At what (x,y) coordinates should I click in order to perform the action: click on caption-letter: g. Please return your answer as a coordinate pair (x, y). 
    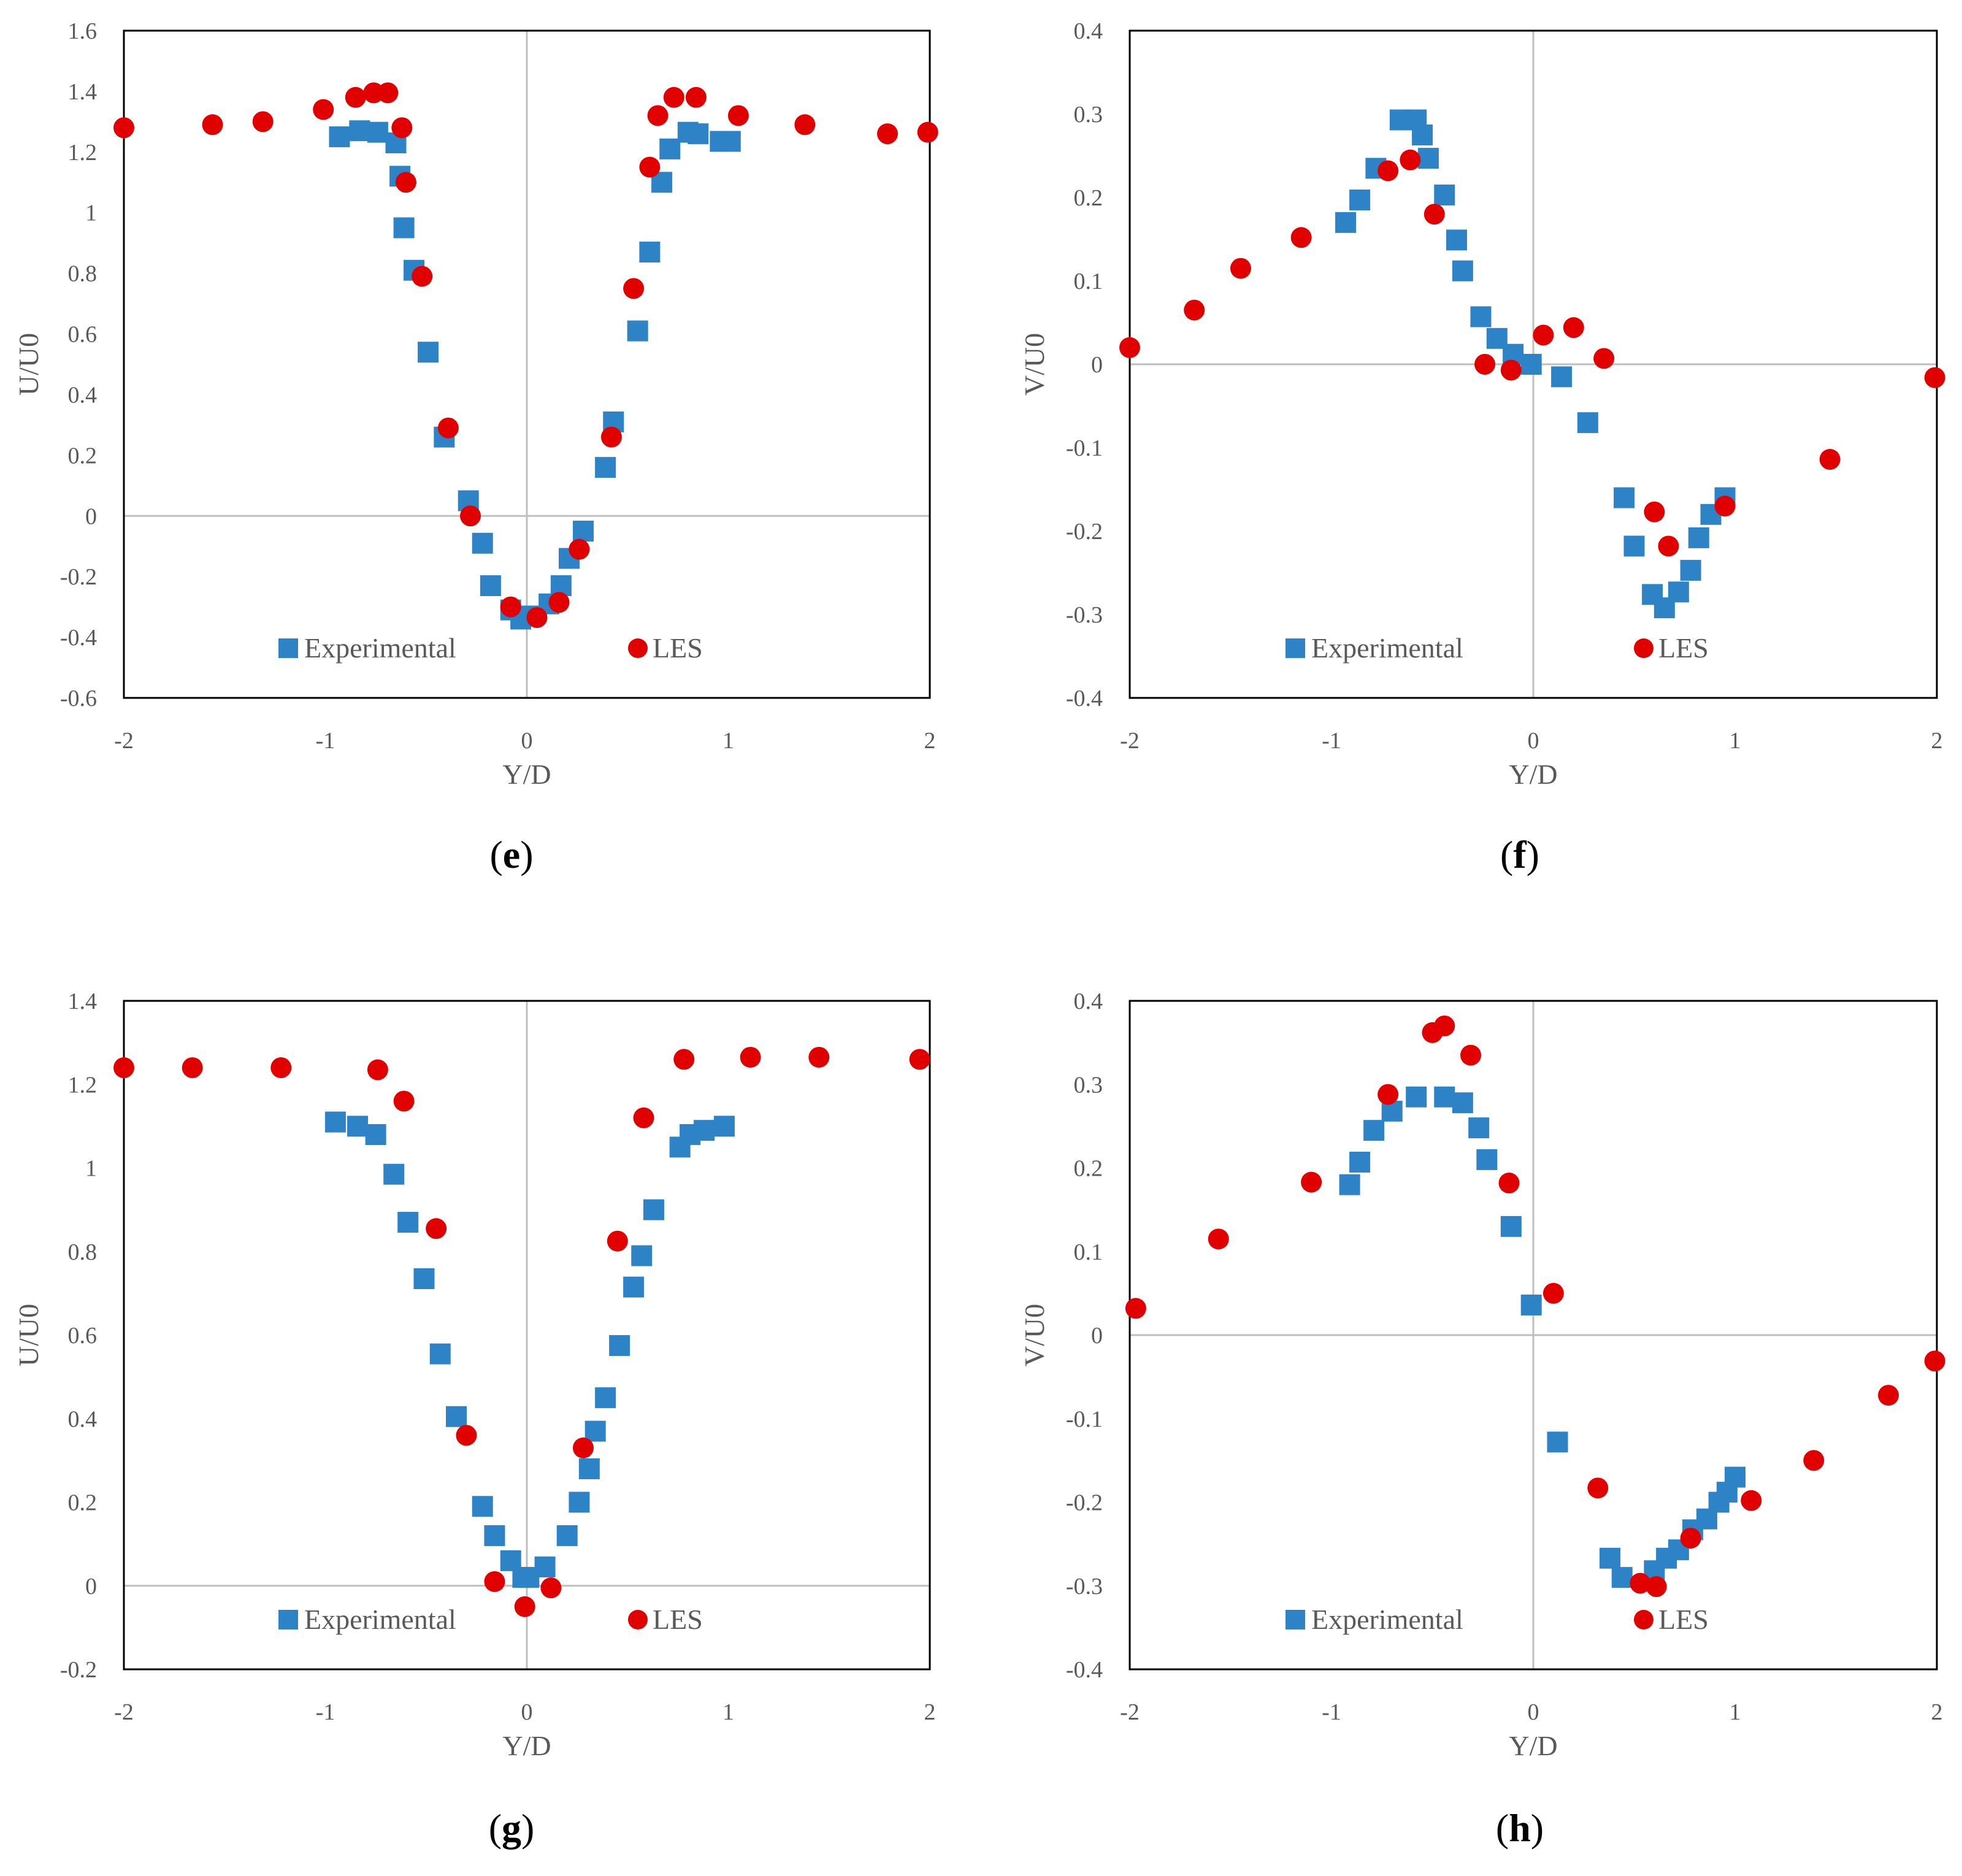
    Looking at the image, I should click on (512, 1828).